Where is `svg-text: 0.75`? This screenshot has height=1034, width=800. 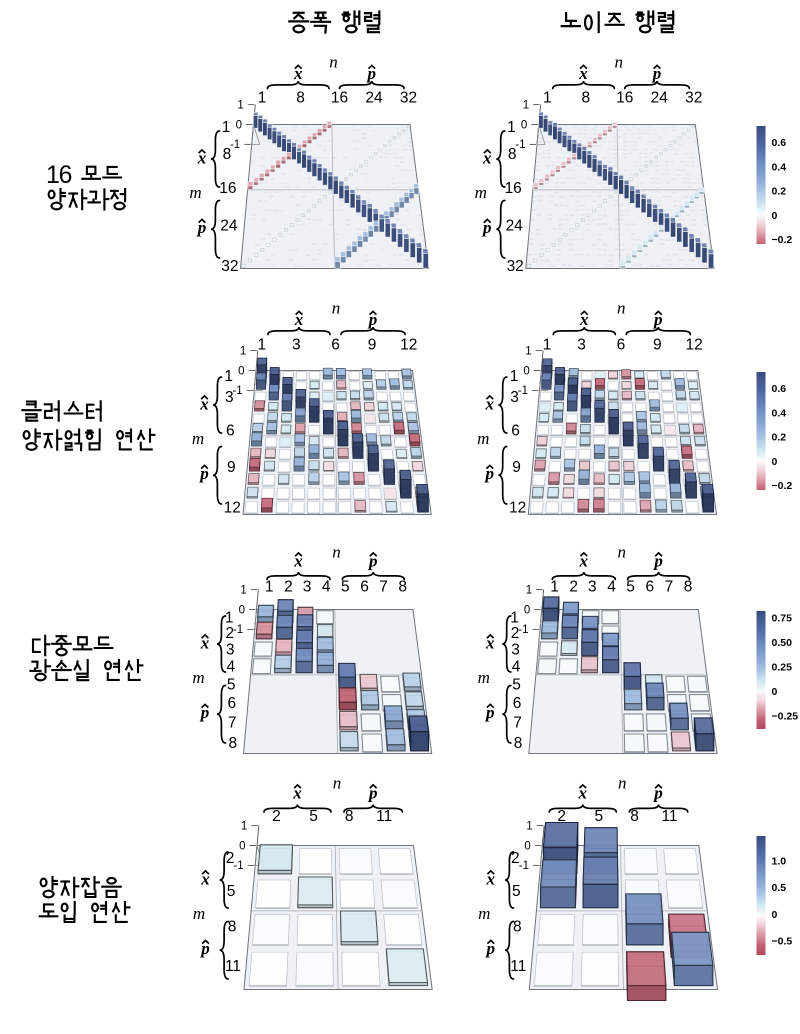
svg-text: 0.75 is located at coordinates (782, 619).